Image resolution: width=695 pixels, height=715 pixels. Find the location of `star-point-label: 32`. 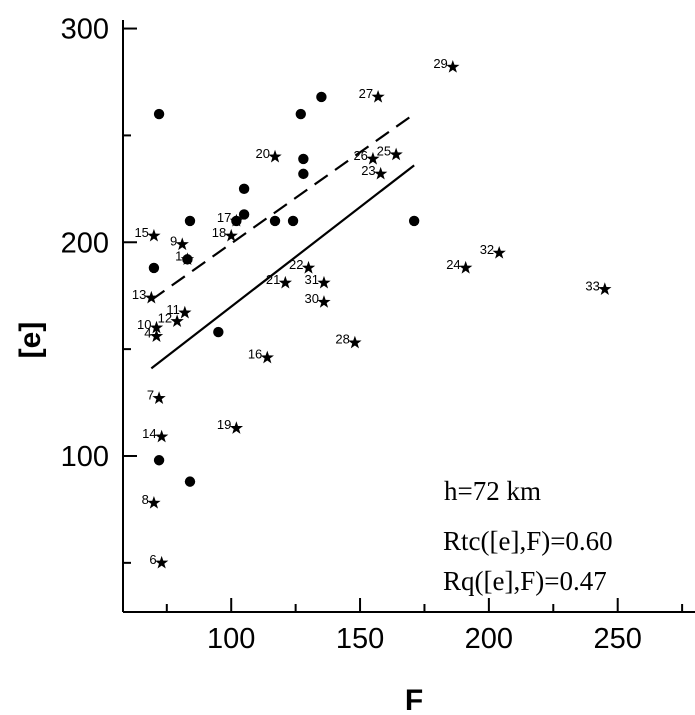

star-point-label: 32 is located at coordinates (487, 249).